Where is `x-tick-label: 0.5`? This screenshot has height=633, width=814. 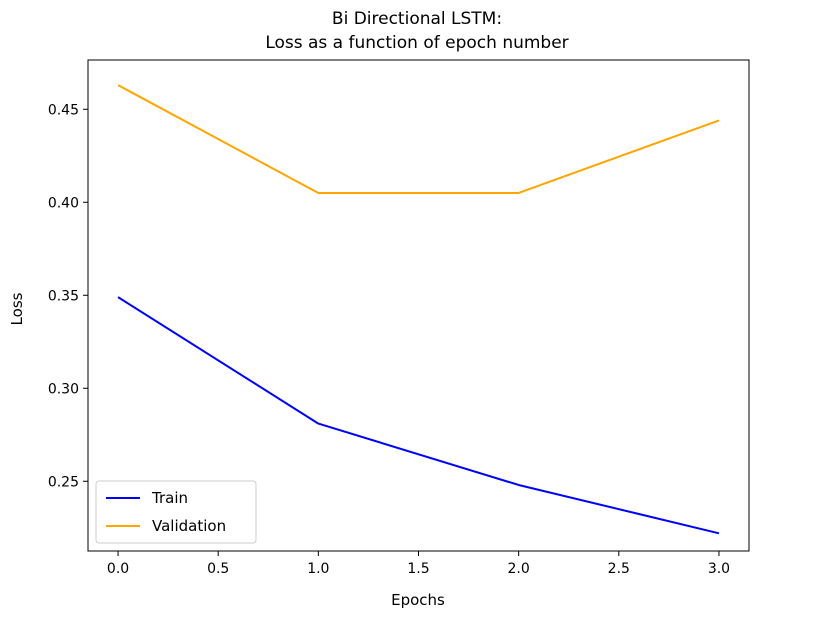
x-tick-label: 0.5 is located at coordinates (218, 569).